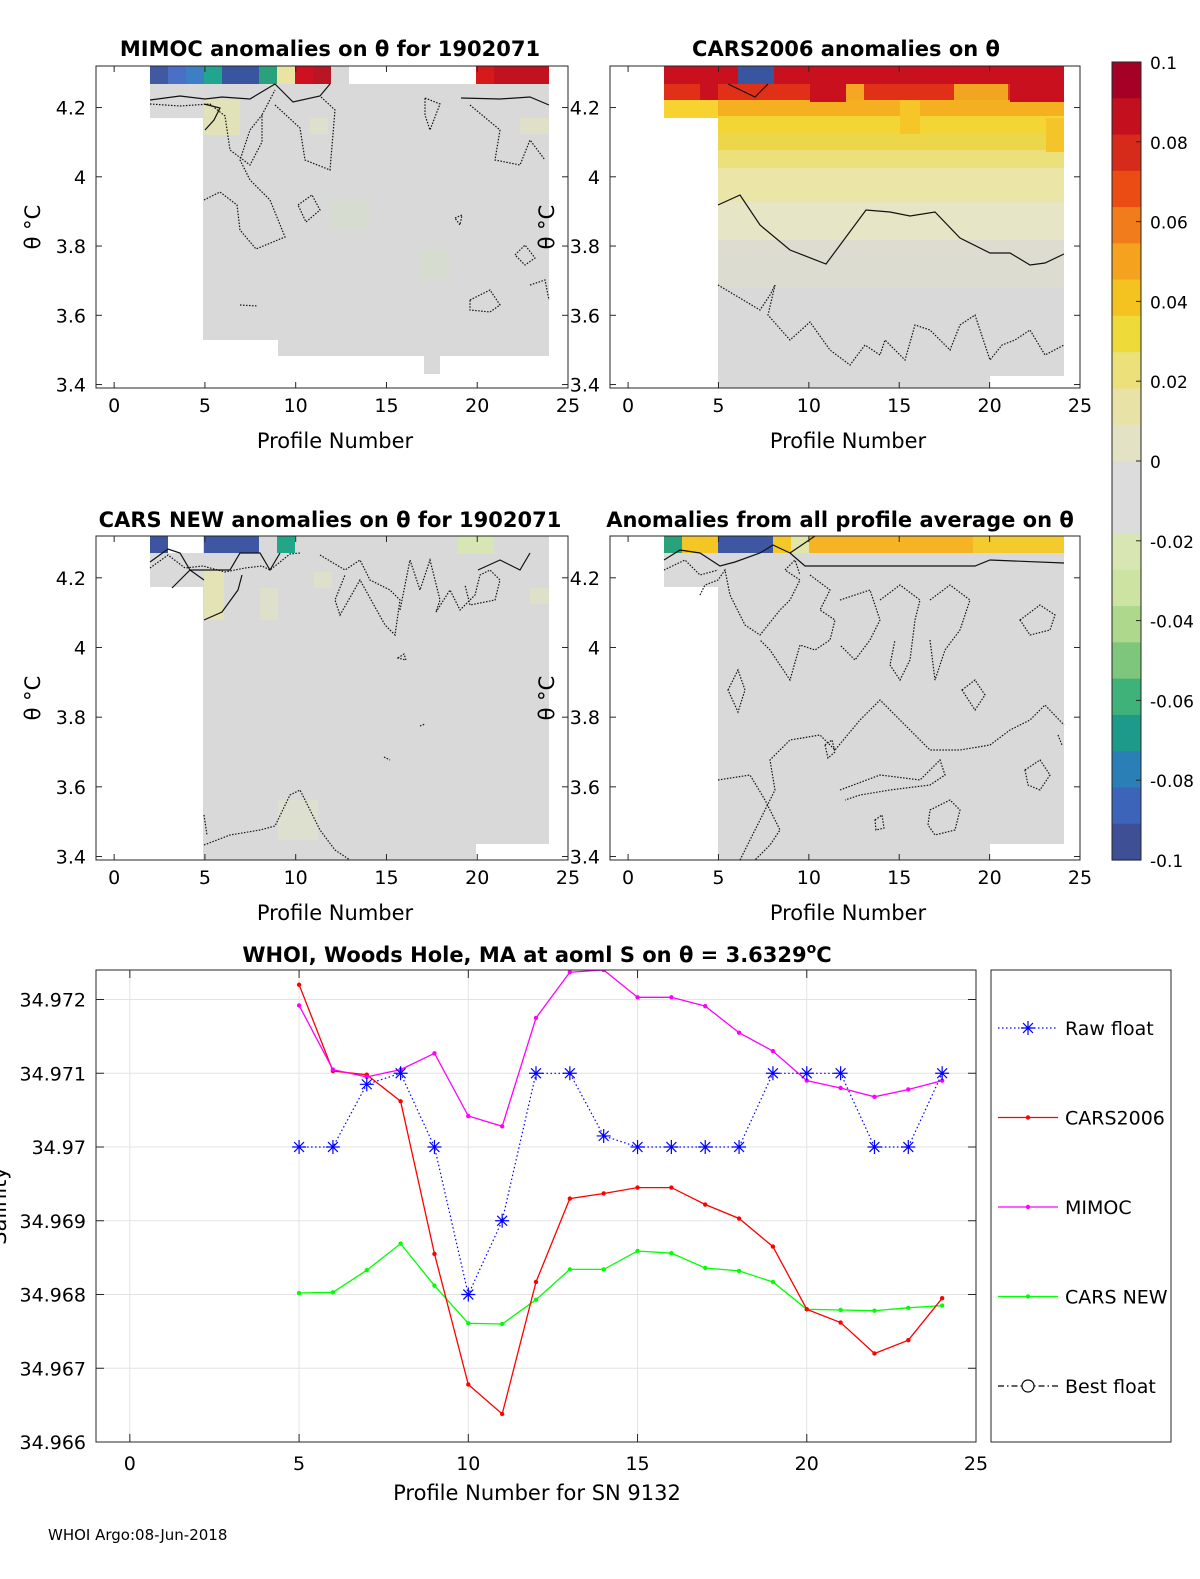  What do you see at coordinates (1115, 1119) in the screenshot?
I see `legend-label: CARS2006` at bounding box center [1115, 1119].